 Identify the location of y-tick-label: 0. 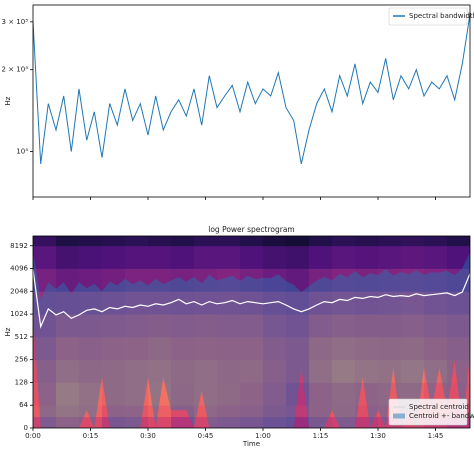
(26, 428).